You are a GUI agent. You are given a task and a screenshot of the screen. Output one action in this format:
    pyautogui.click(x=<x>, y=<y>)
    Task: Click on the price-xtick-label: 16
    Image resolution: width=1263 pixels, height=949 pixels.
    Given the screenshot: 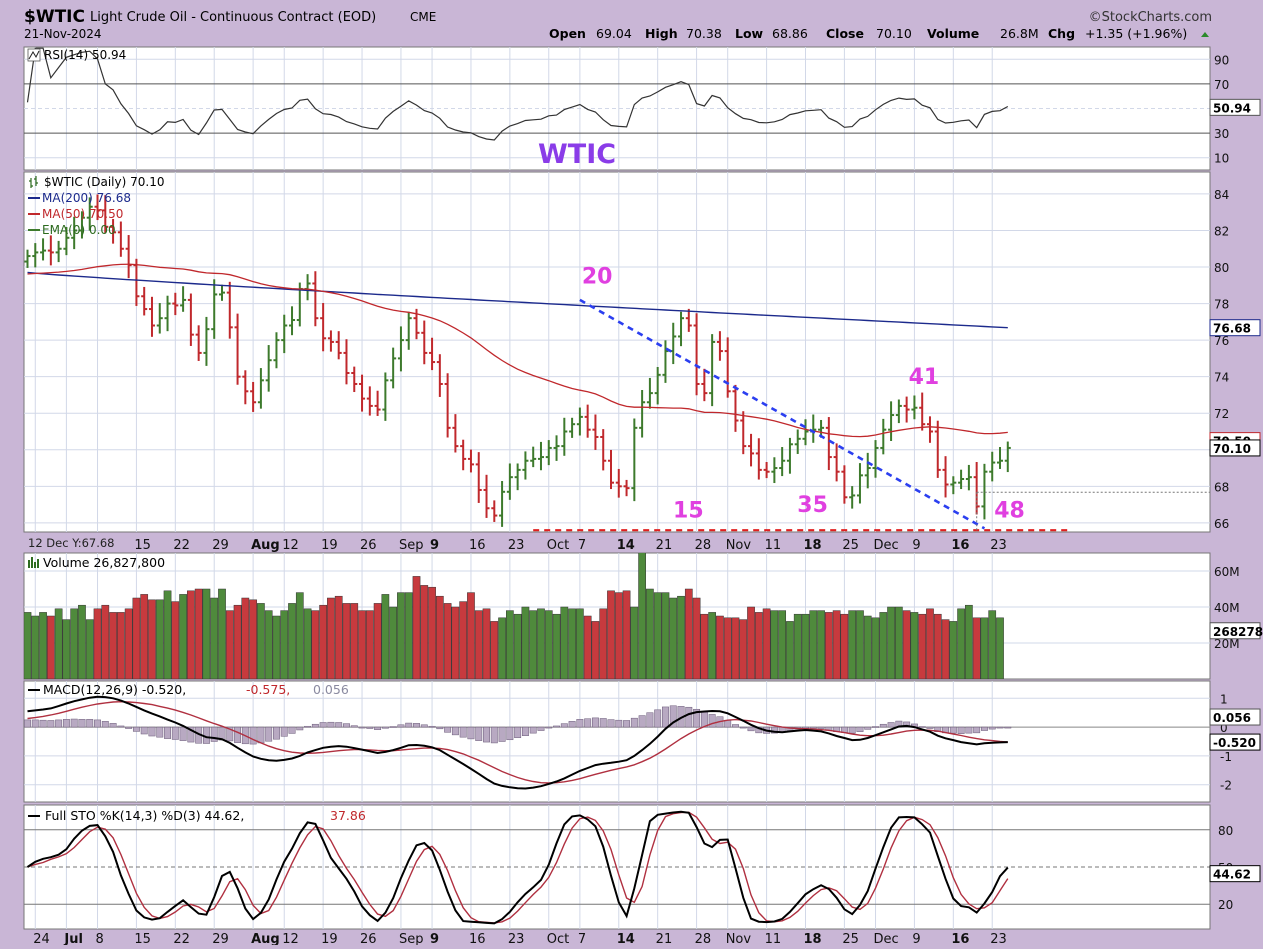 What is the action you would take?
    pyautogui.click(x=960, y=545)
    